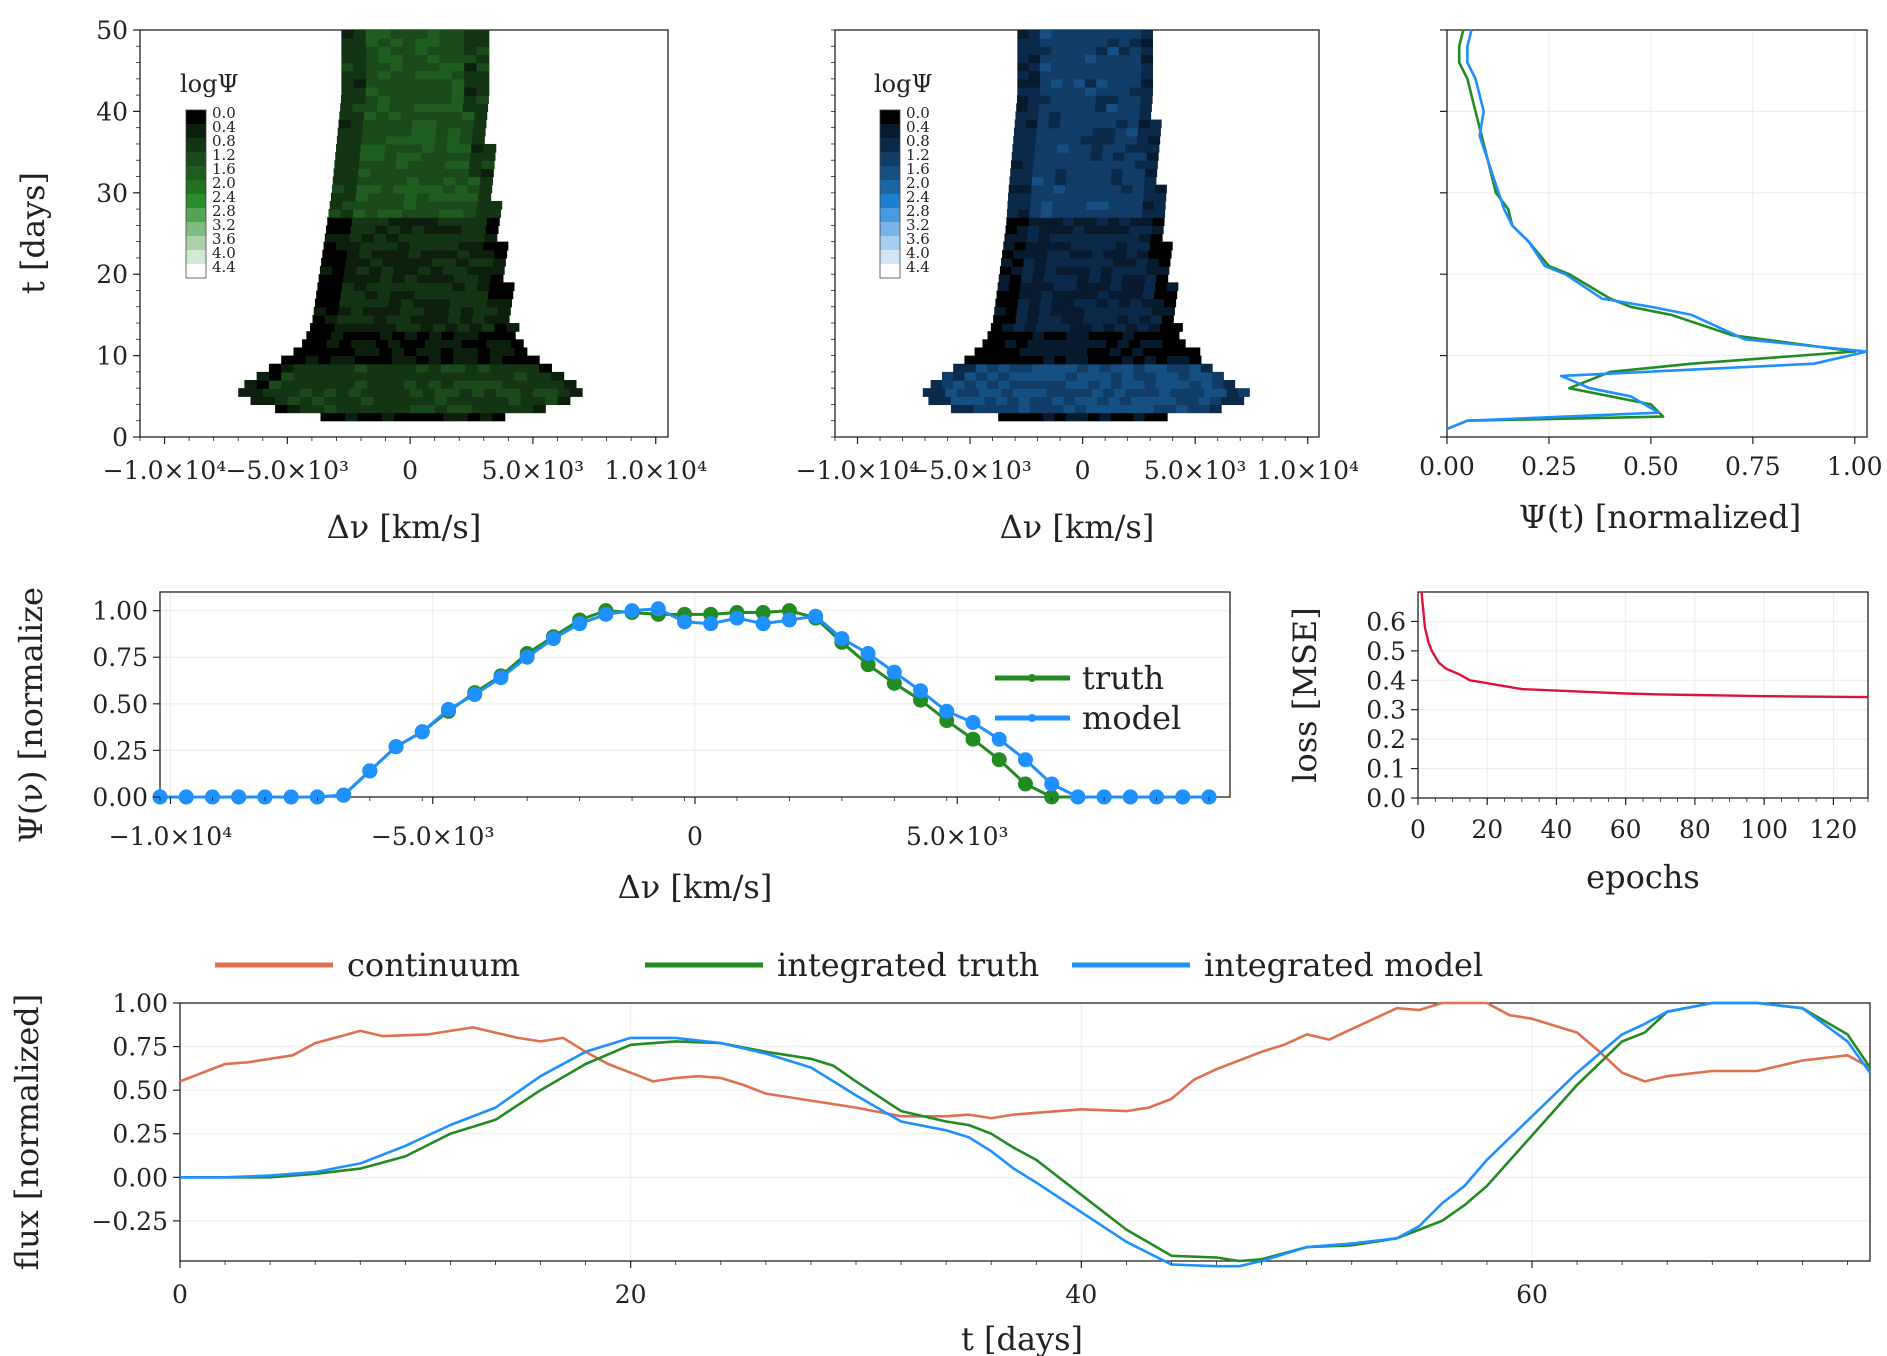  Describe the element at coordinates (1447, 466) in the screenshot. I see `x-tick-label: 0.00` at that location.